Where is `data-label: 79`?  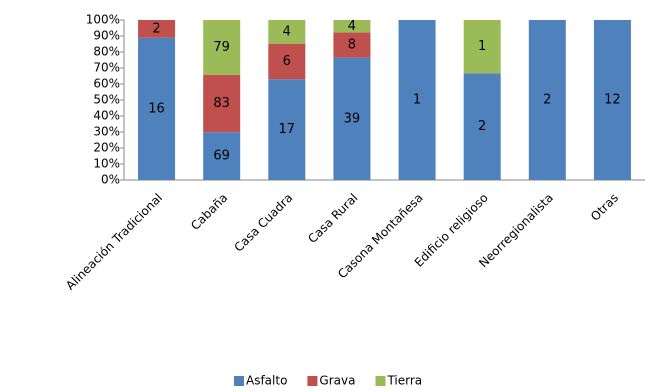
data-label: 79 is located at coordinates (221, 47).